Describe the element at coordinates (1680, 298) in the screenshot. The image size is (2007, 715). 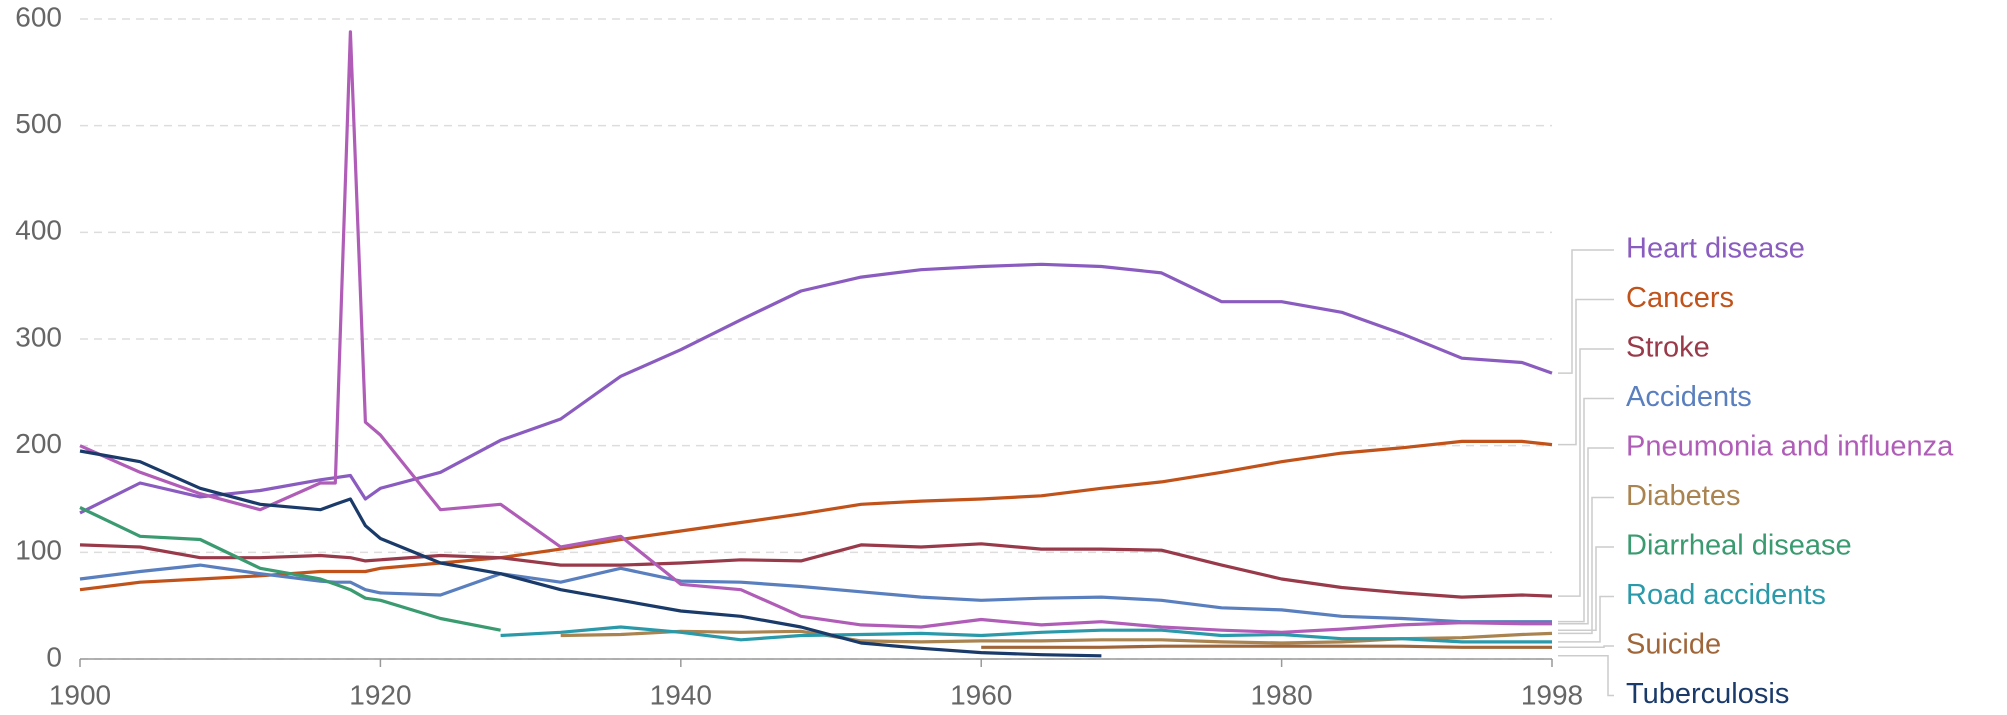
I see `legend-label: Cancers` at that location.